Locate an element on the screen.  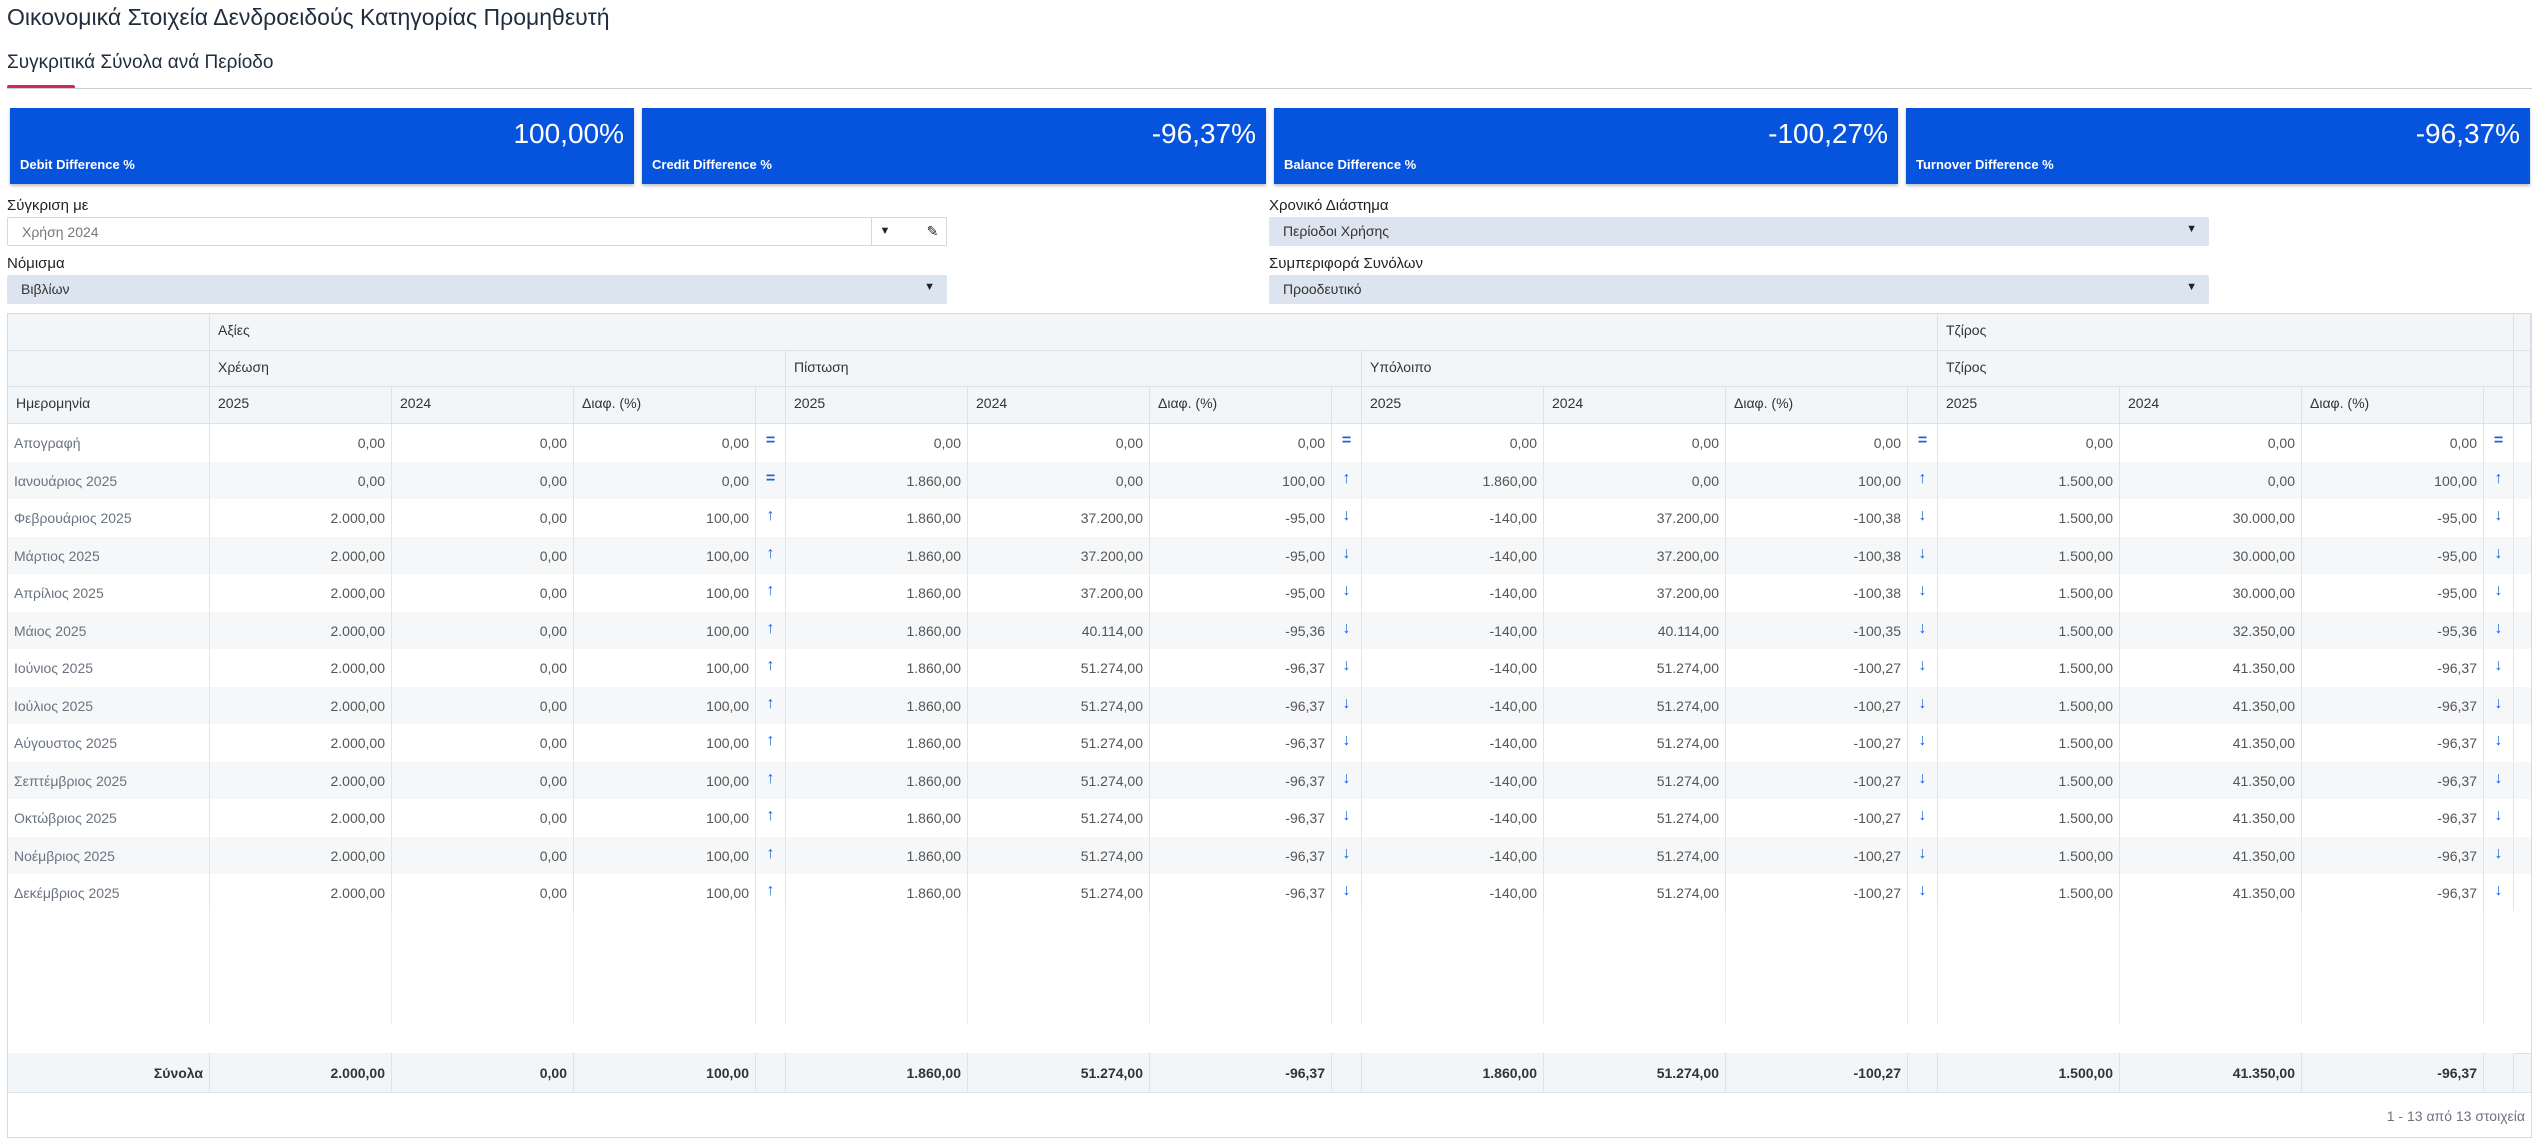
row-date: Αύγουστος 2025 is located at coordinates (109, 742).